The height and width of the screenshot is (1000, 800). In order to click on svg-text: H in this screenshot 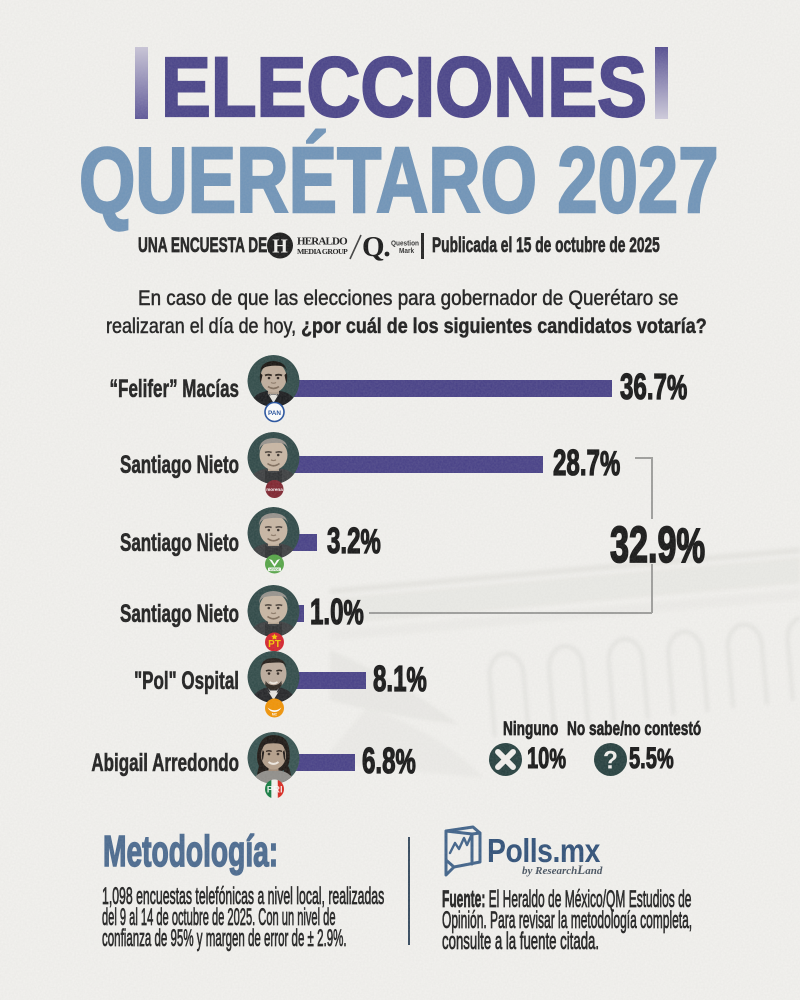, I will do `click(280, 247)`.